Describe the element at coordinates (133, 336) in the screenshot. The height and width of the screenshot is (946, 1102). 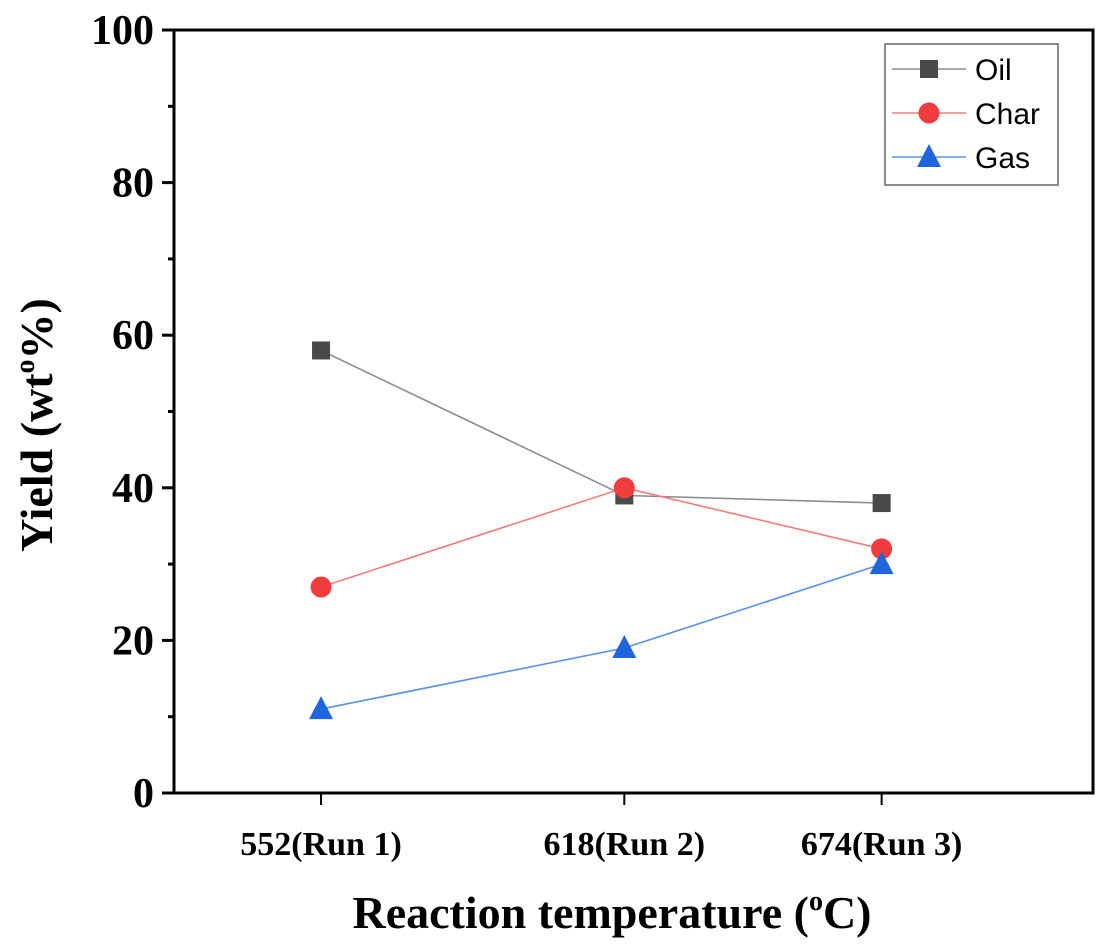
I see `y-tick-label: 60` at that location.